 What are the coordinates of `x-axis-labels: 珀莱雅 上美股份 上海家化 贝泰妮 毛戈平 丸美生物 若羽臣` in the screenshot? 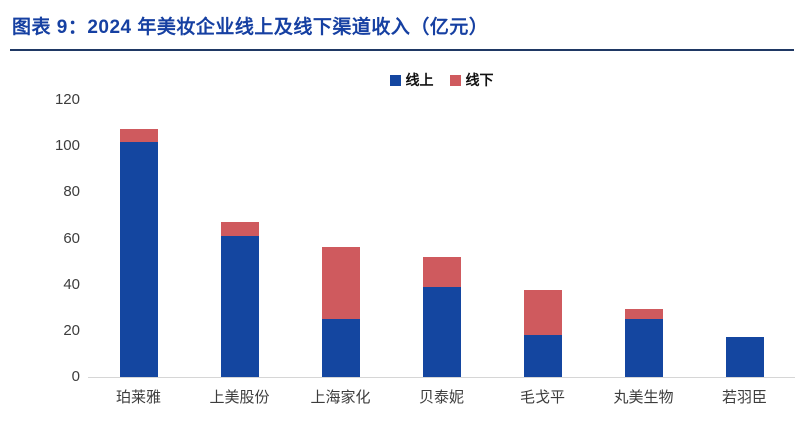 It's located at (441, 396).